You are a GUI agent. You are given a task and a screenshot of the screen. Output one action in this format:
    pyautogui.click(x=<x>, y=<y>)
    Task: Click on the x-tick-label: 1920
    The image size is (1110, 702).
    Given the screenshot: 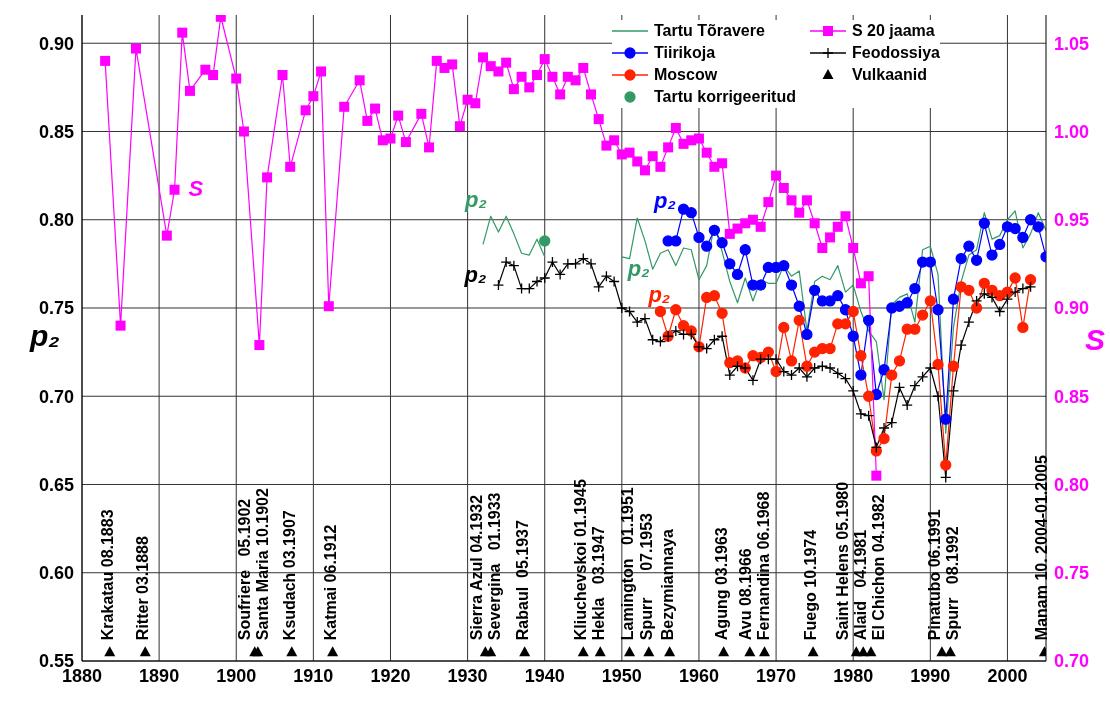 What is the action you would take?
    pyautogui.click(x=390, y=675)
    